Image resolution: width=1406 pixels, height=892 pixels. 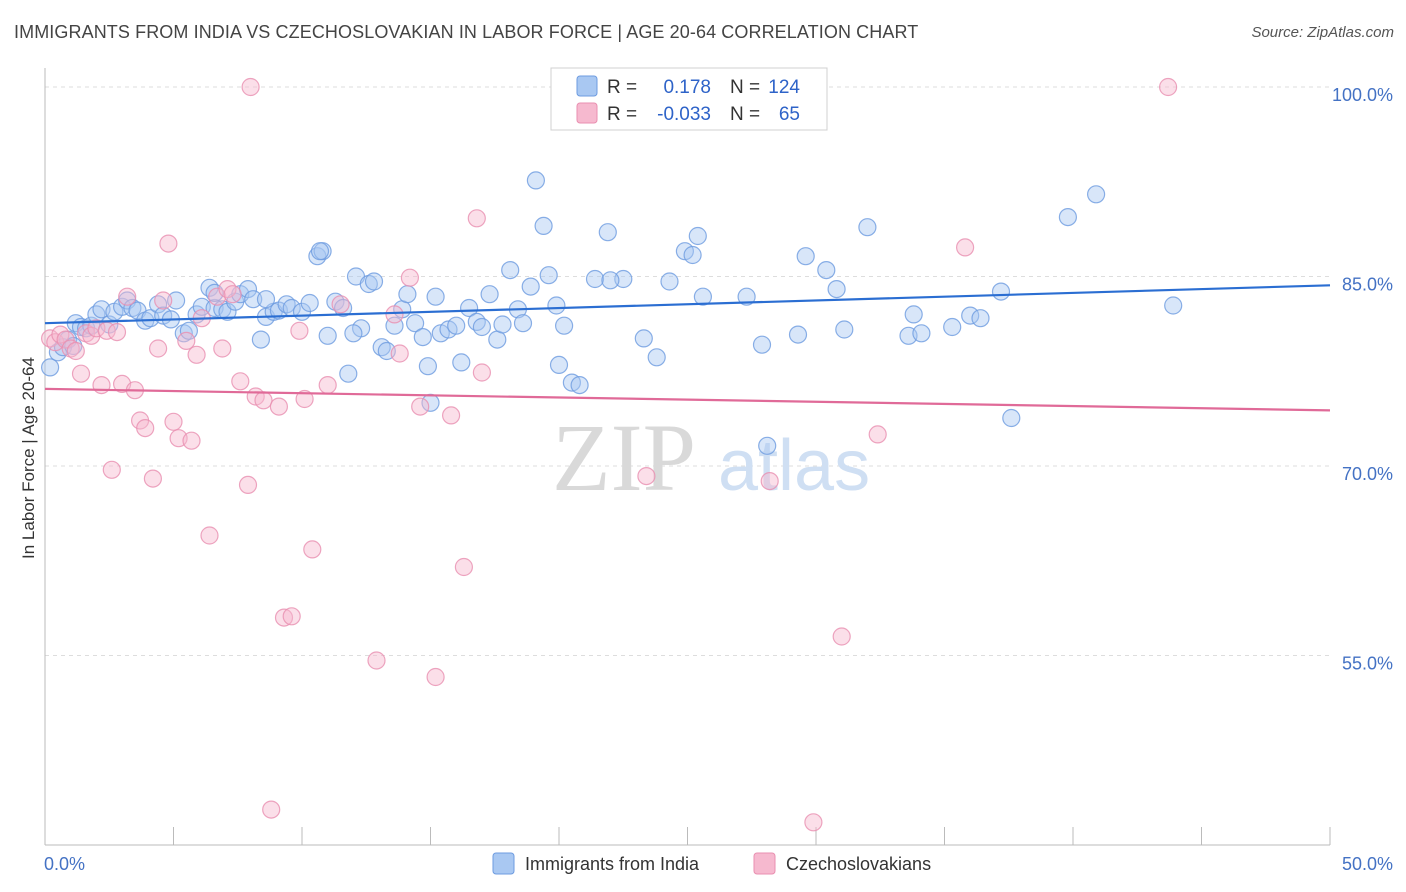 What do you see at coordinates (1322, 32) in the screenshot?
I see `source-credit: Source: ZipAtlas.com` at bounding box center [1322, 32].